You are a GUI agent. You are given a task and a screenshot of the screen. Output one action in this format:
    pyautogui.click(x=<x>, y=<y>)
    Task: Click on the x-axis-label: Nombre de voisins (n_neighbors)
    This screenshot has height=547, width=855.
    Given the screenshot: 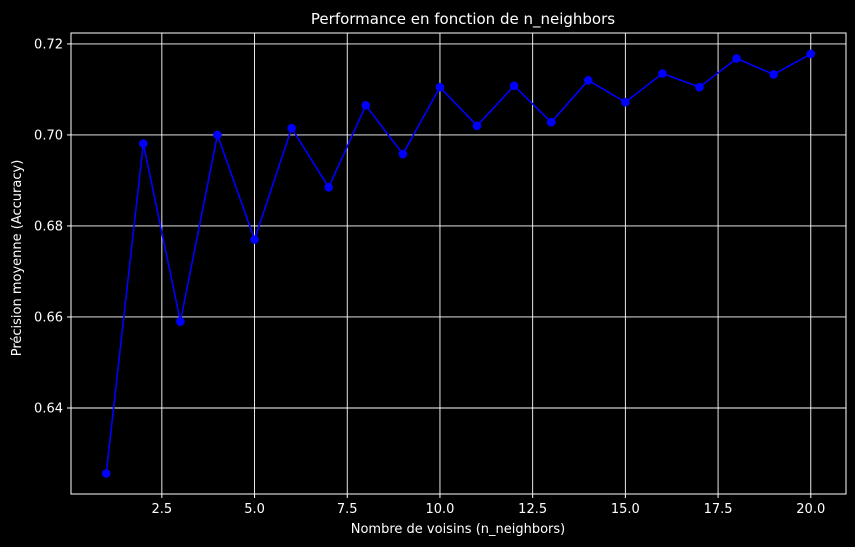 What is the action you would take?
    pyautogui.click(x=458, y=529)
    